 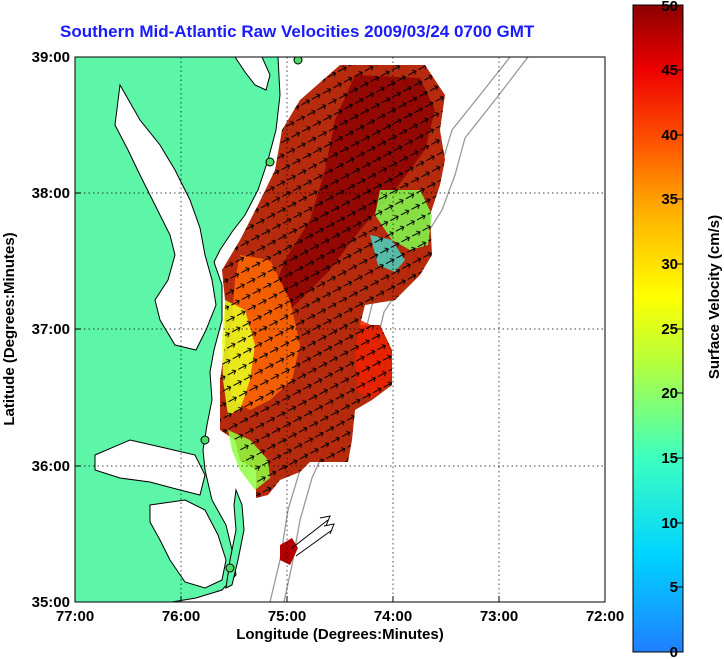 What do you see at coordinates (51, 602) in the screenshot?
I see `lat-tick-label: 35:00` at bounding box center [51, 602].